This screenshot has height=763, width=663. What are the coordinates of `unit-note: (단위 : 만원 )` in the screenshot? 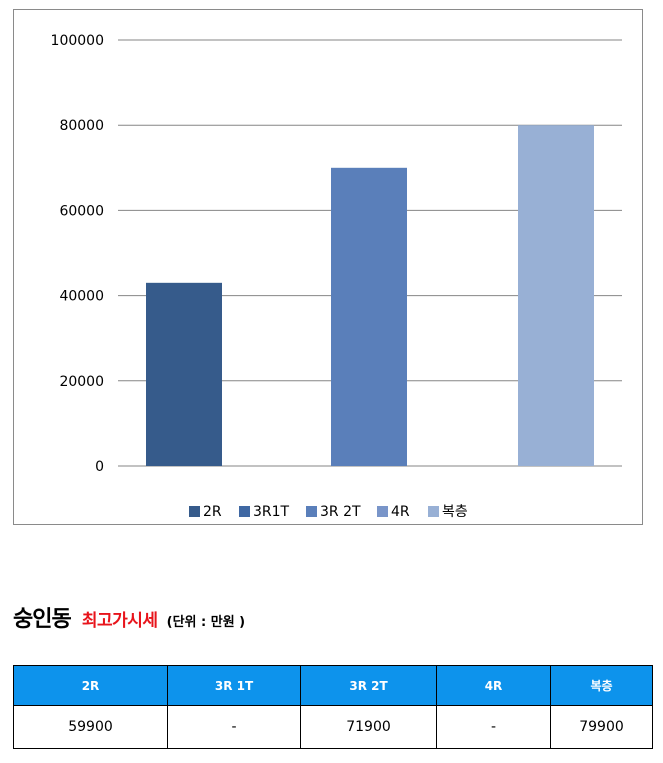 It's located at (206, 622).